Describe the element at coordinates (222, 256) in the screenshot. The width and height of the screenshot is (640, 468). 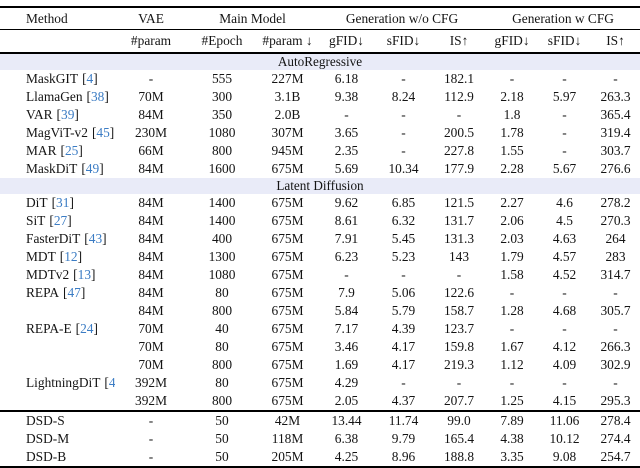
I see `value-cell: 1300` at that location.